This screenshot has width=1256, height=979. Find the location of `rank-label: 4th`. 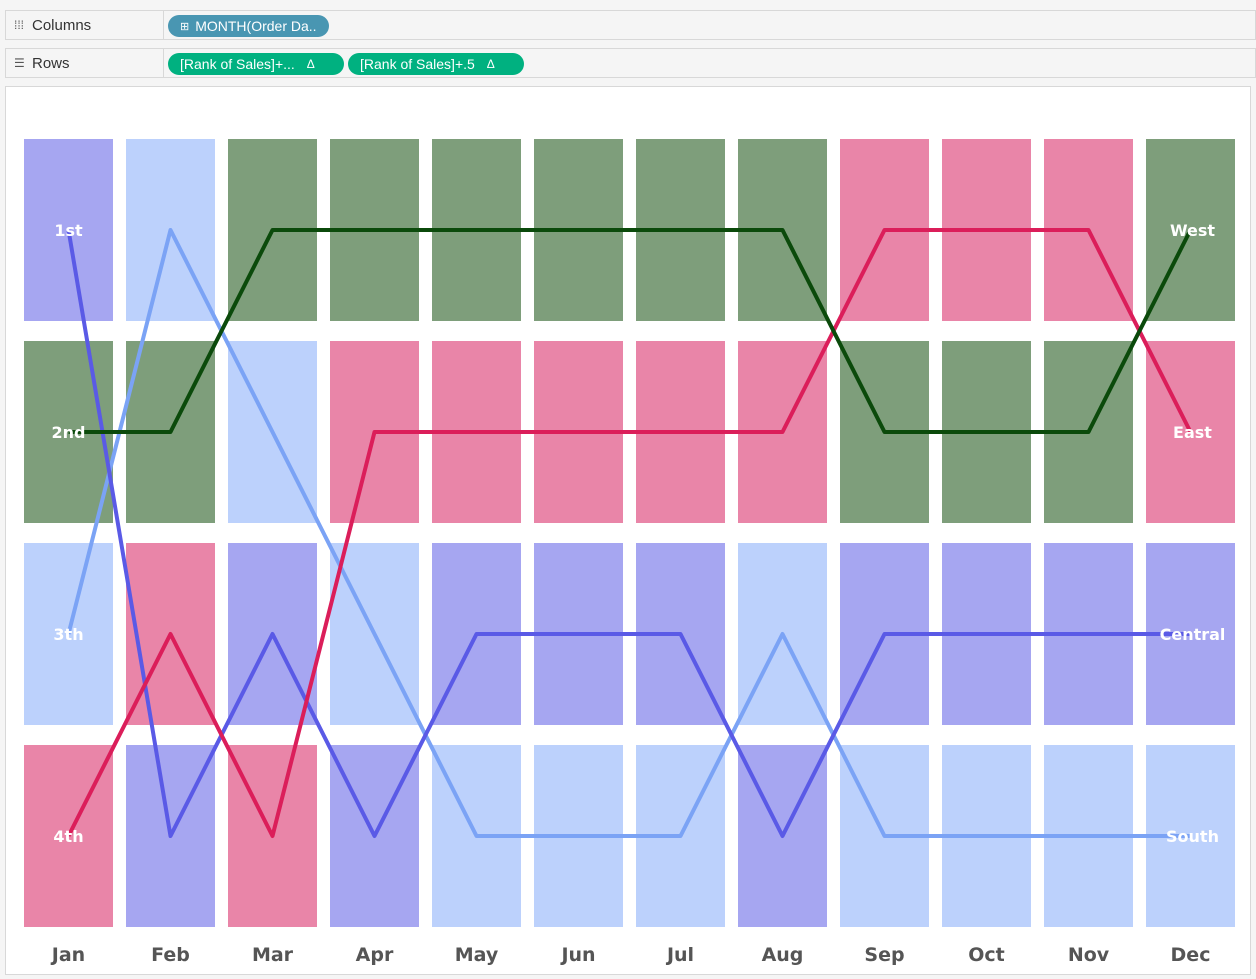

rank-label: 4th is located at coordinates (68, 836).